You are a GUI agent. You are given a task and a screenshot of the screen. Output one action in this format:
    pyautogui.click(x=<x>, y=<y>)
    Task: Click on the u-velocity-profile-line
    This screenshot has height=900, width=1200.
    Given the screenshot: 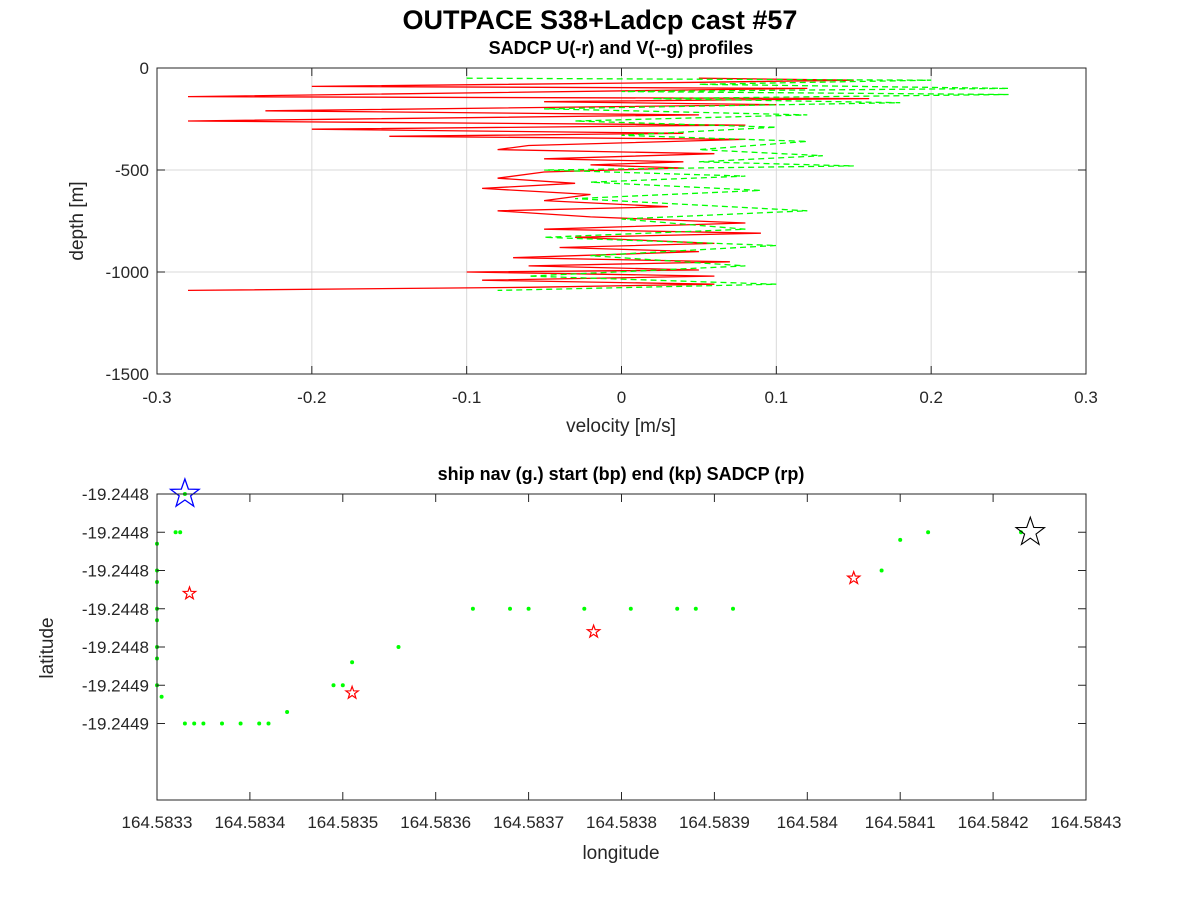 What is the action you would take?
    pyautogui.click(x=528, y=184)
    